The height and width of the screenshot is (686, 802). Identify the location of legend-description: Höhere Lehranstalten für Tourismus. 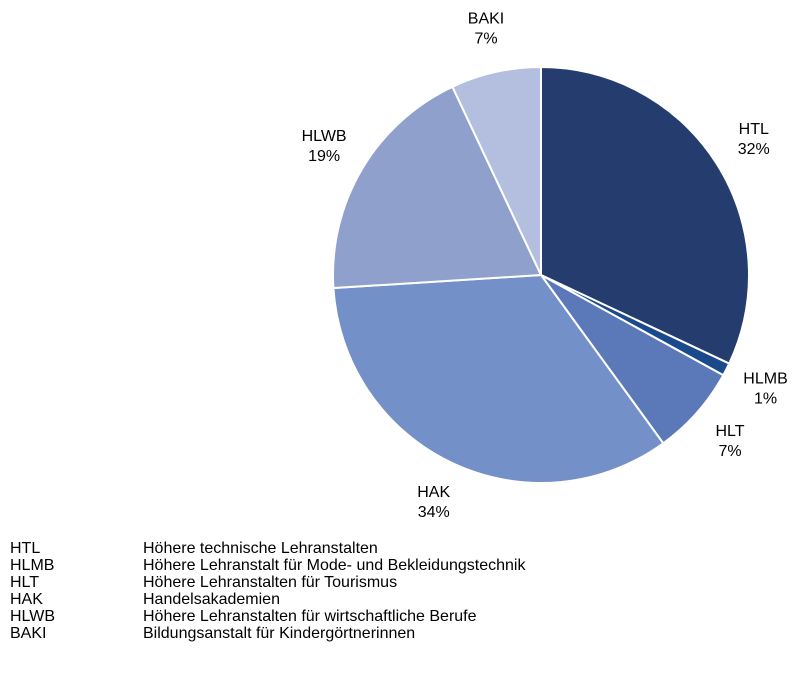
(270, 582).